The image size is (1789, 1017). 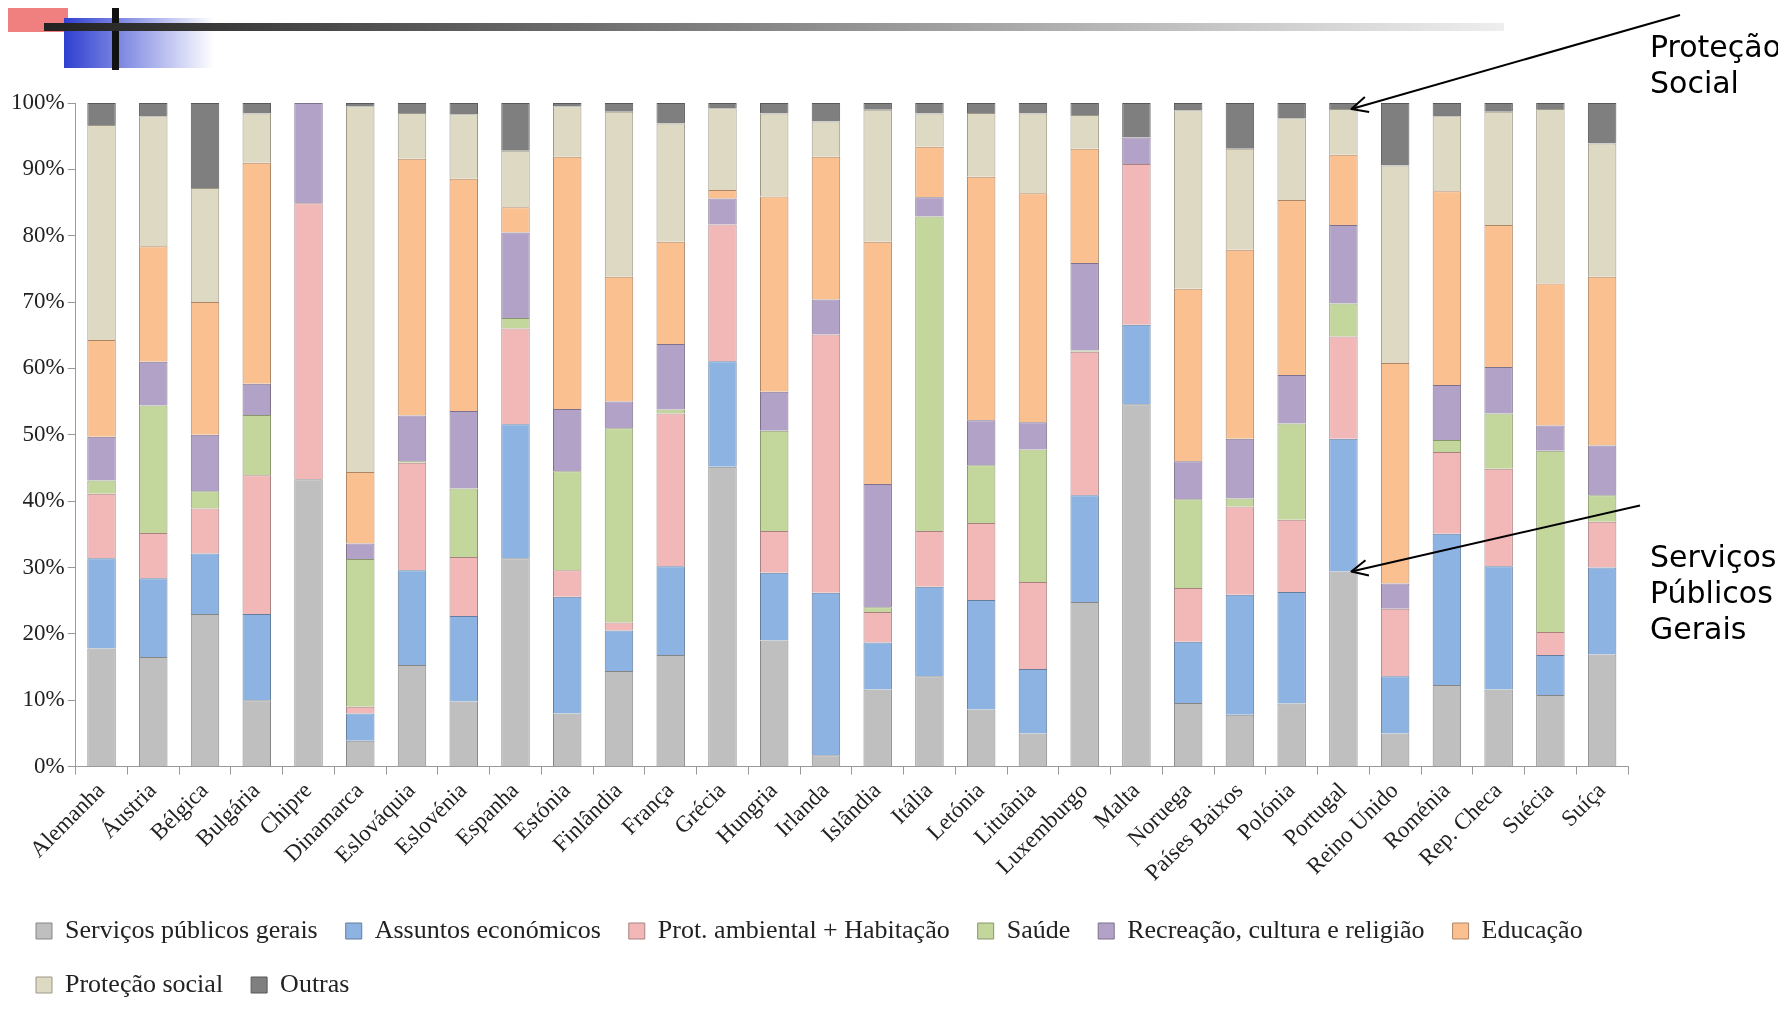 What do you see at coordinates (37, 102) in the screenshot?
I see `y-tick-label: 100%` at bounding box center [37, 102].